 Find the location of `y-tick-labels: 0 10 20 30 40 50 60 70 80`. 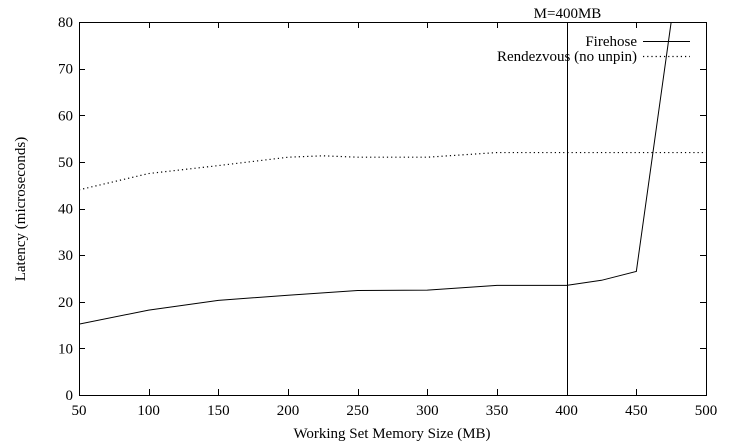

y-tick-labels: 0 10 20 30 40 50 60 70 80 is located at coordinates (65, 209).